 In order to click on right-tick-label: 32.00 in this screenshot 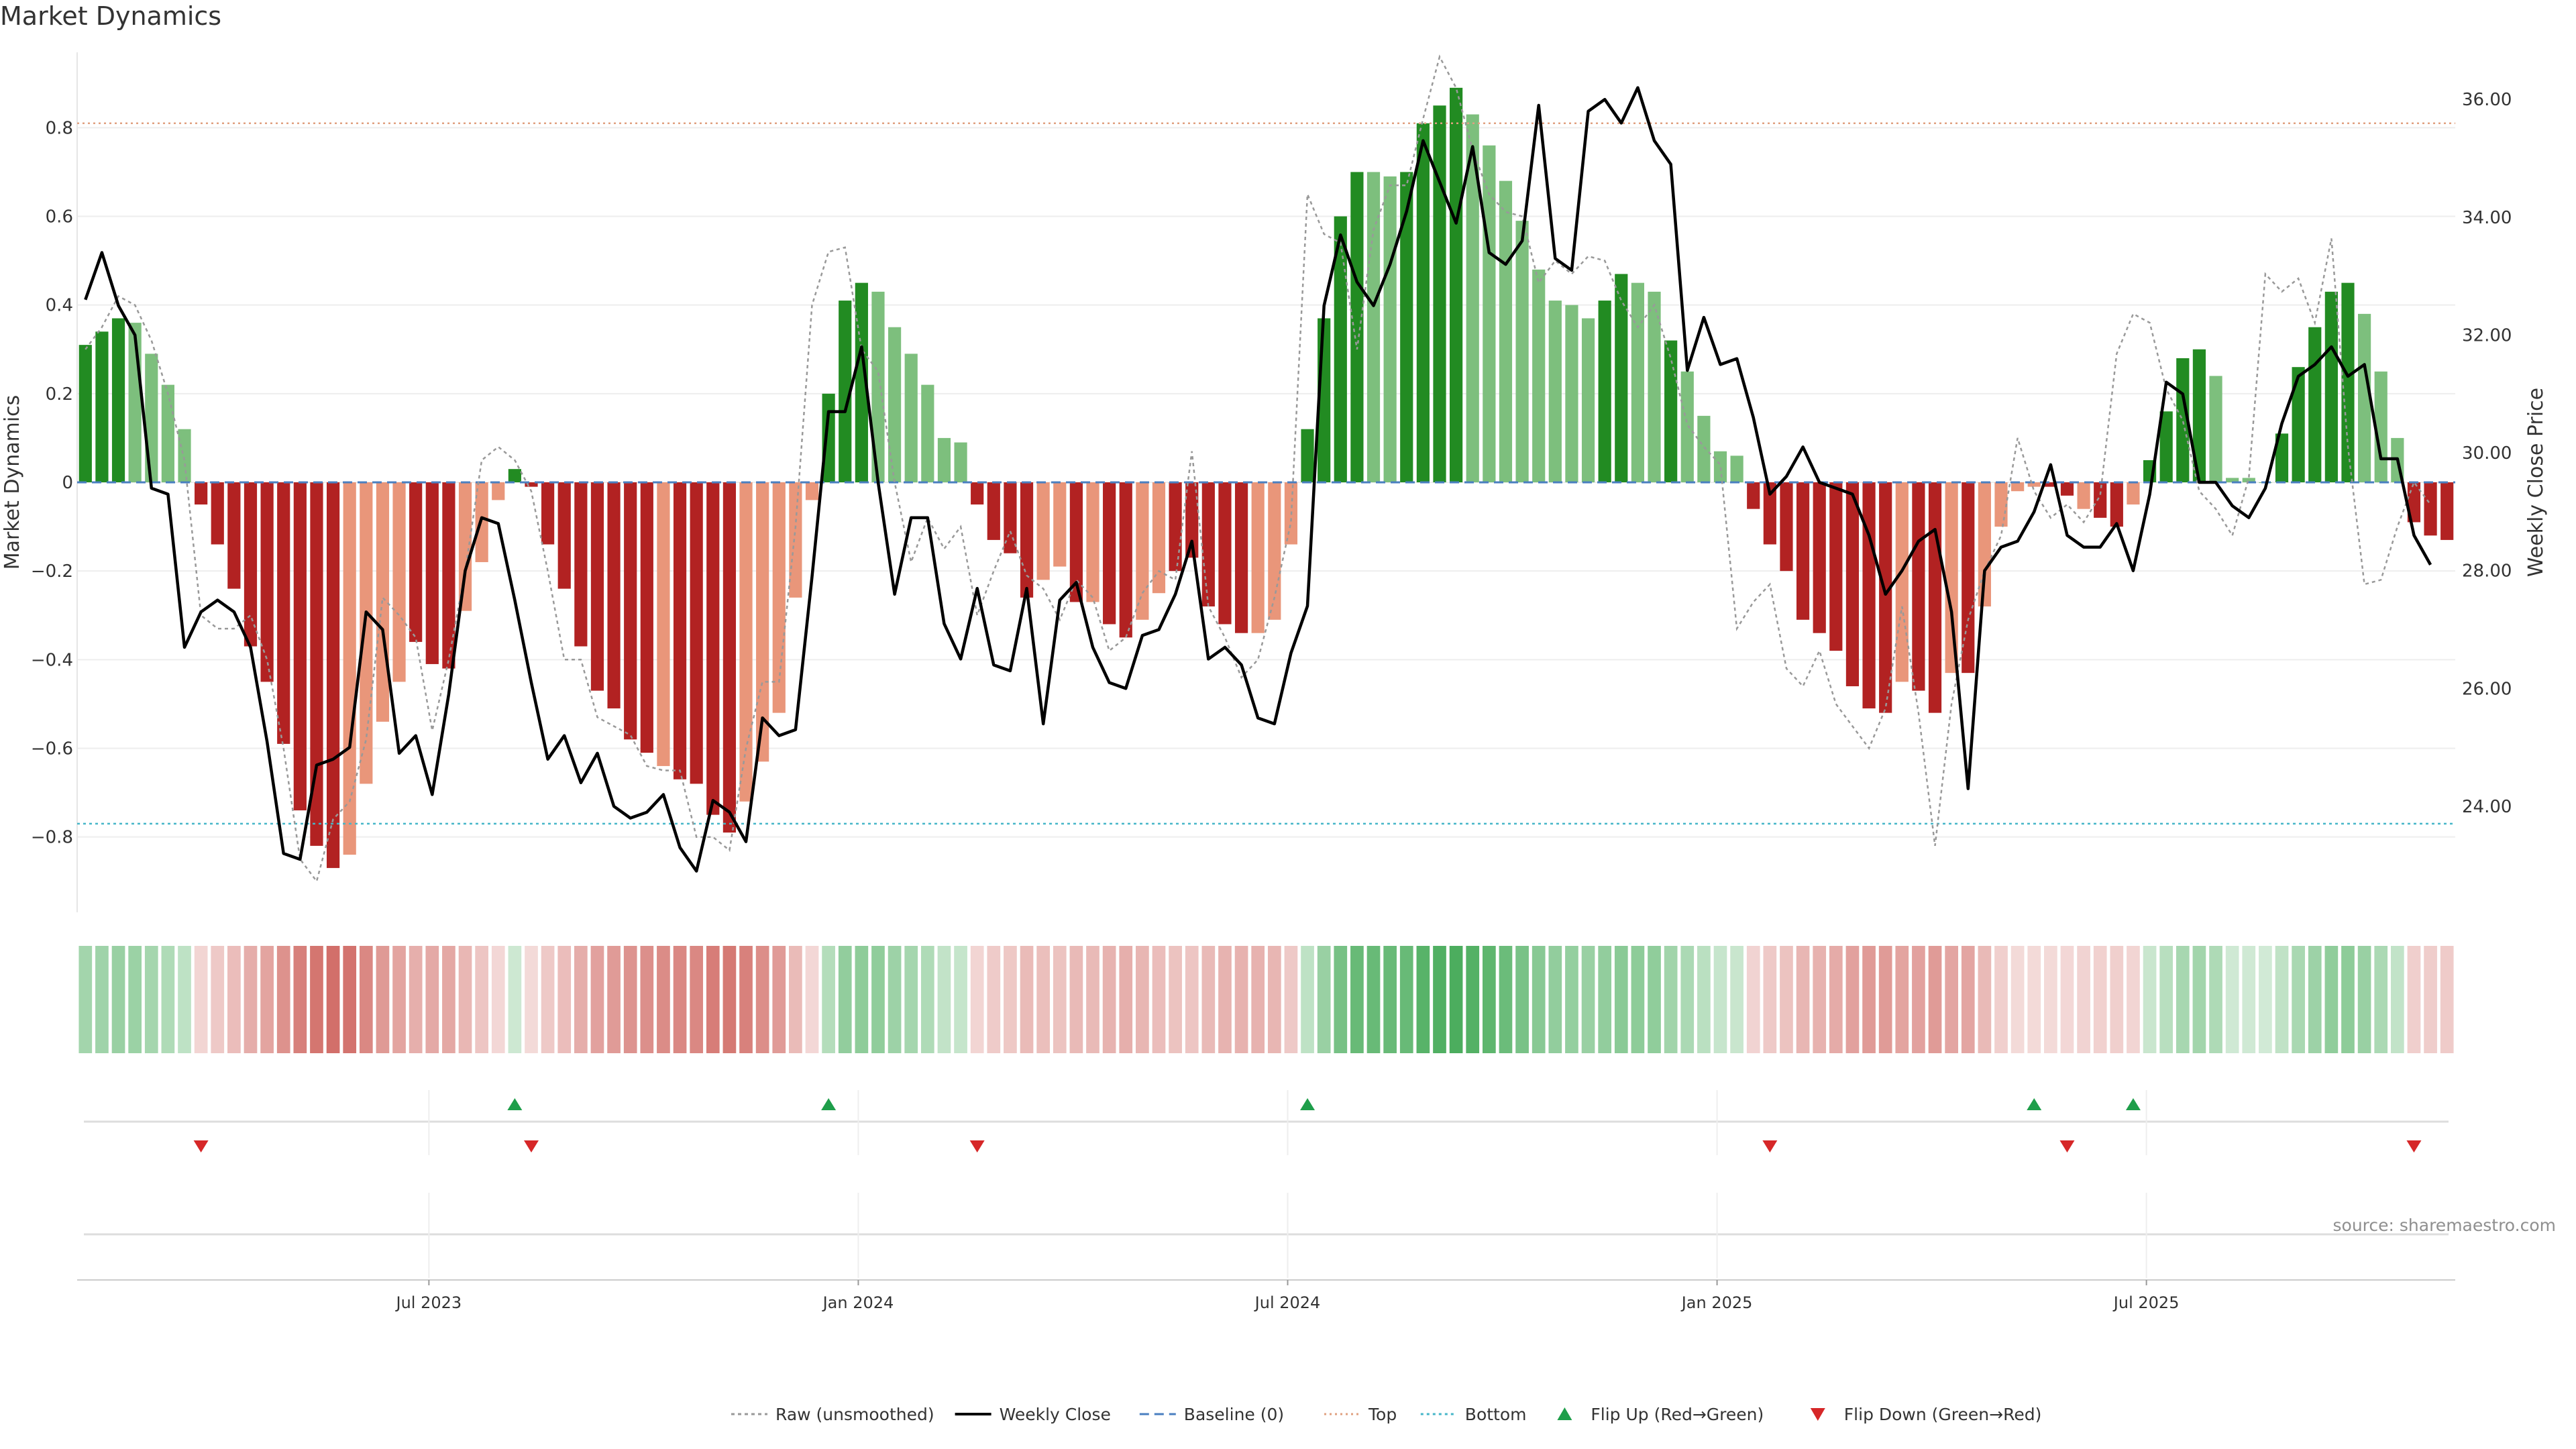, I will do `click(2487, 335)`.